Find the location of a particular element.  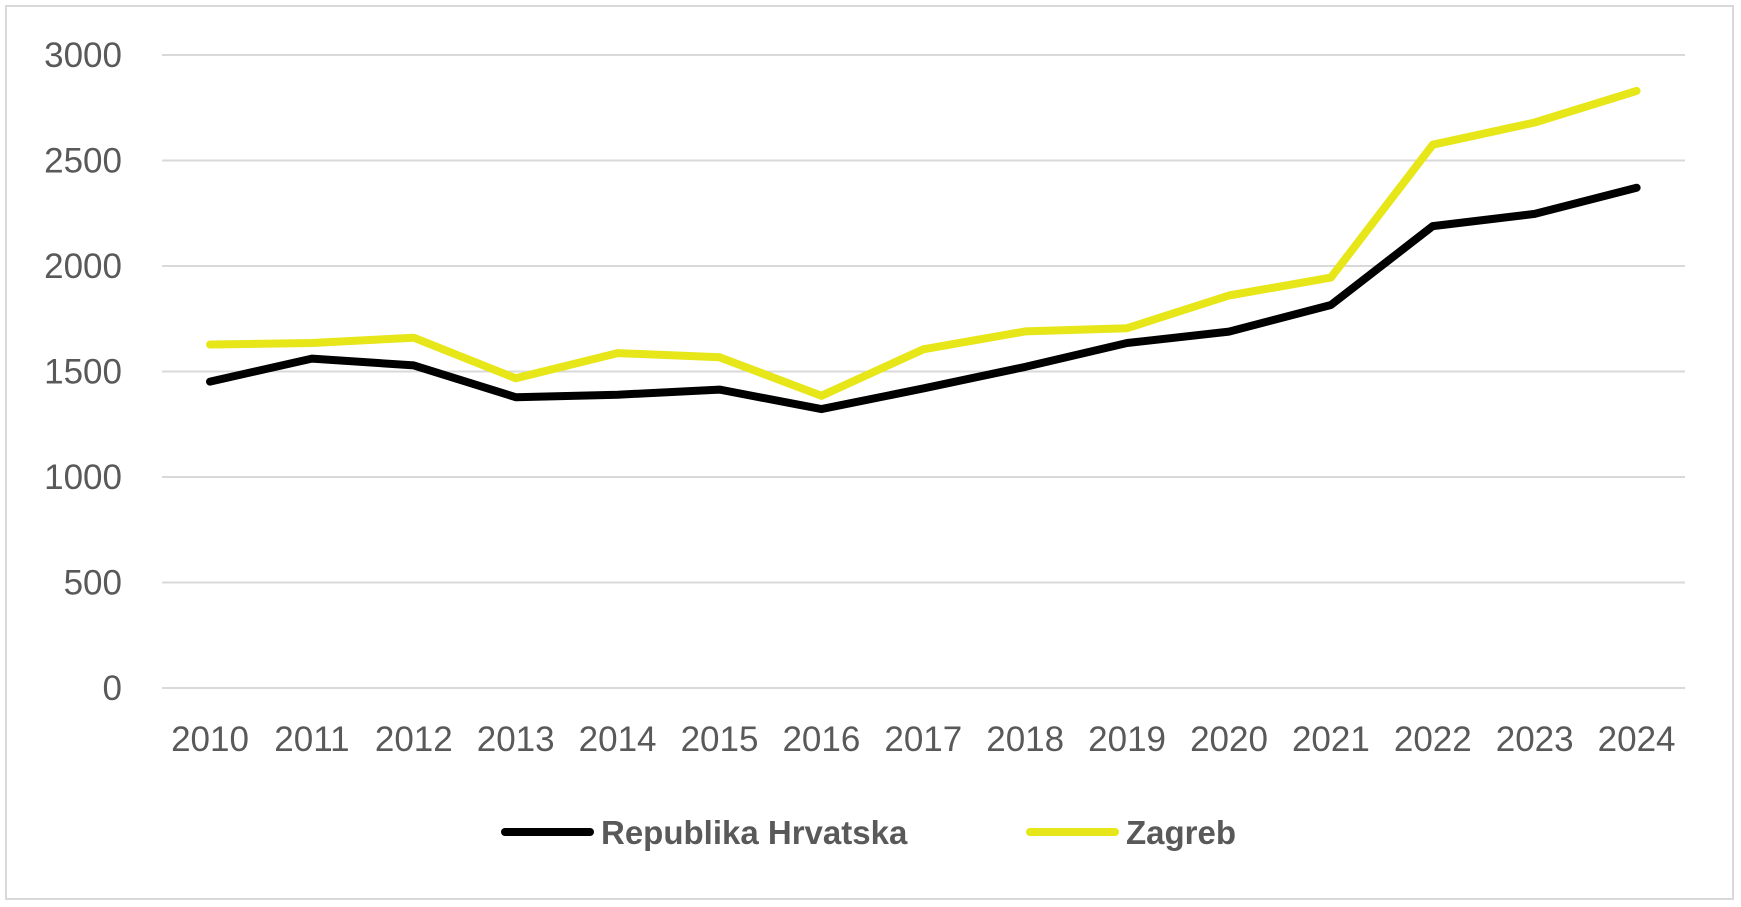

y-axis-ticks: 0 500 1000 1500 2000 2500 3000 is located at coordinates (83, 372).